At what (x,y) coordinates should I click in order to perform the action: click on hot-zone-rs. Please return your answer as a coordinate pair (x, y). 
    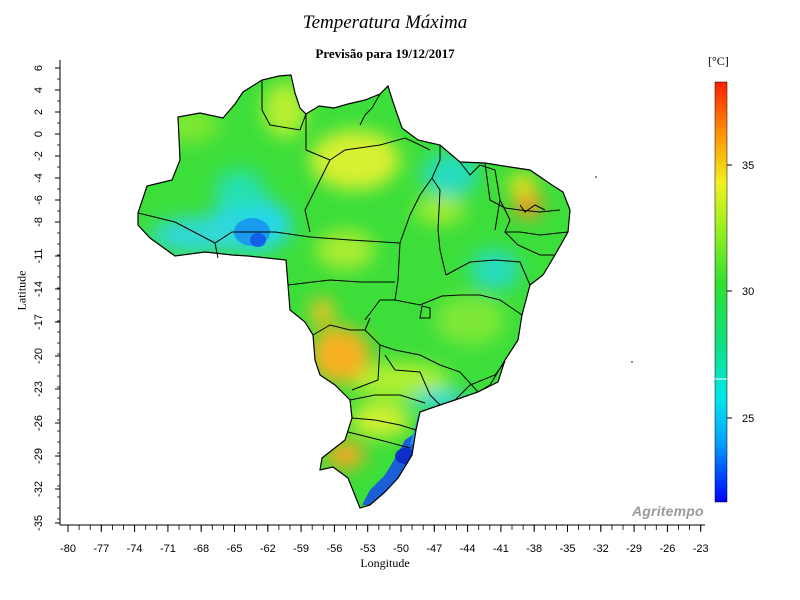
    Looking at the image, I should click on (345, 455).